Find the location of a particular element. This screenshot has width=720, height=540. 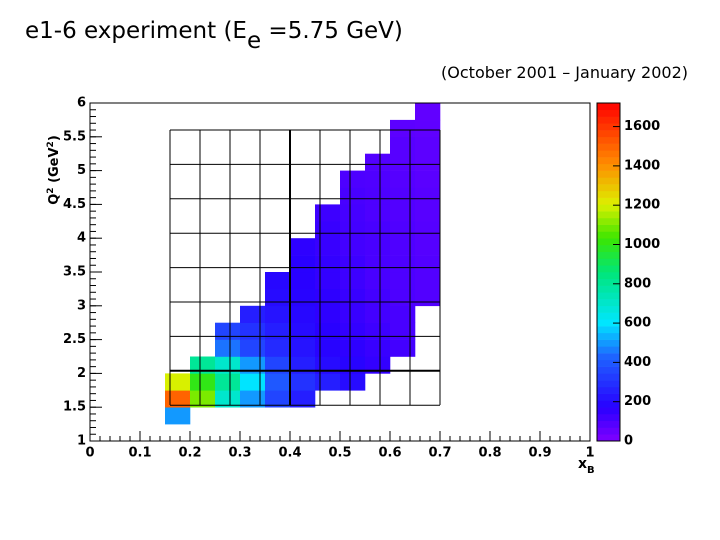

color-bar-frame is located at coordinates (608, 272).